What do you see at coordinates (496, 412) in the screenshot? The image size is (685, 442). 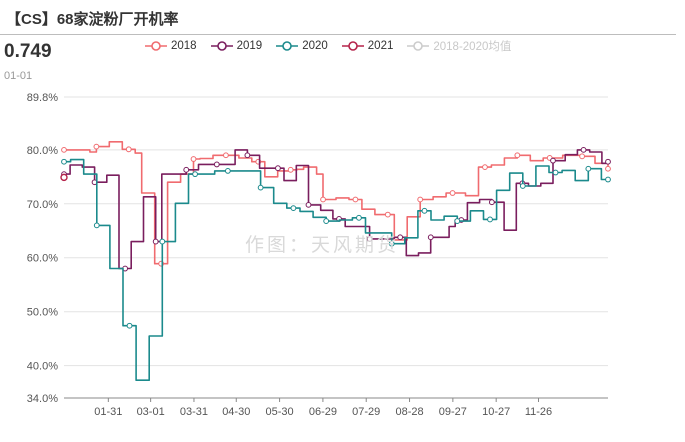 I see `x-tick-label: 10-27` at bounding box center [496, 412].